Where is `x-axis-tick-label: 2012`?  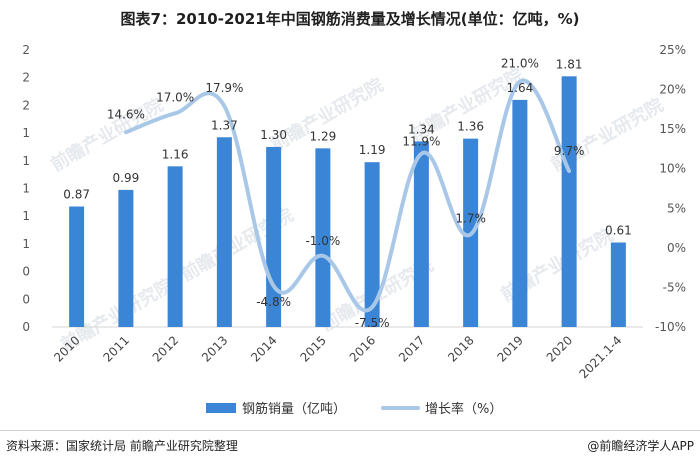
x-axis-tick-label: 2012 is located at coordinates (165, 348).